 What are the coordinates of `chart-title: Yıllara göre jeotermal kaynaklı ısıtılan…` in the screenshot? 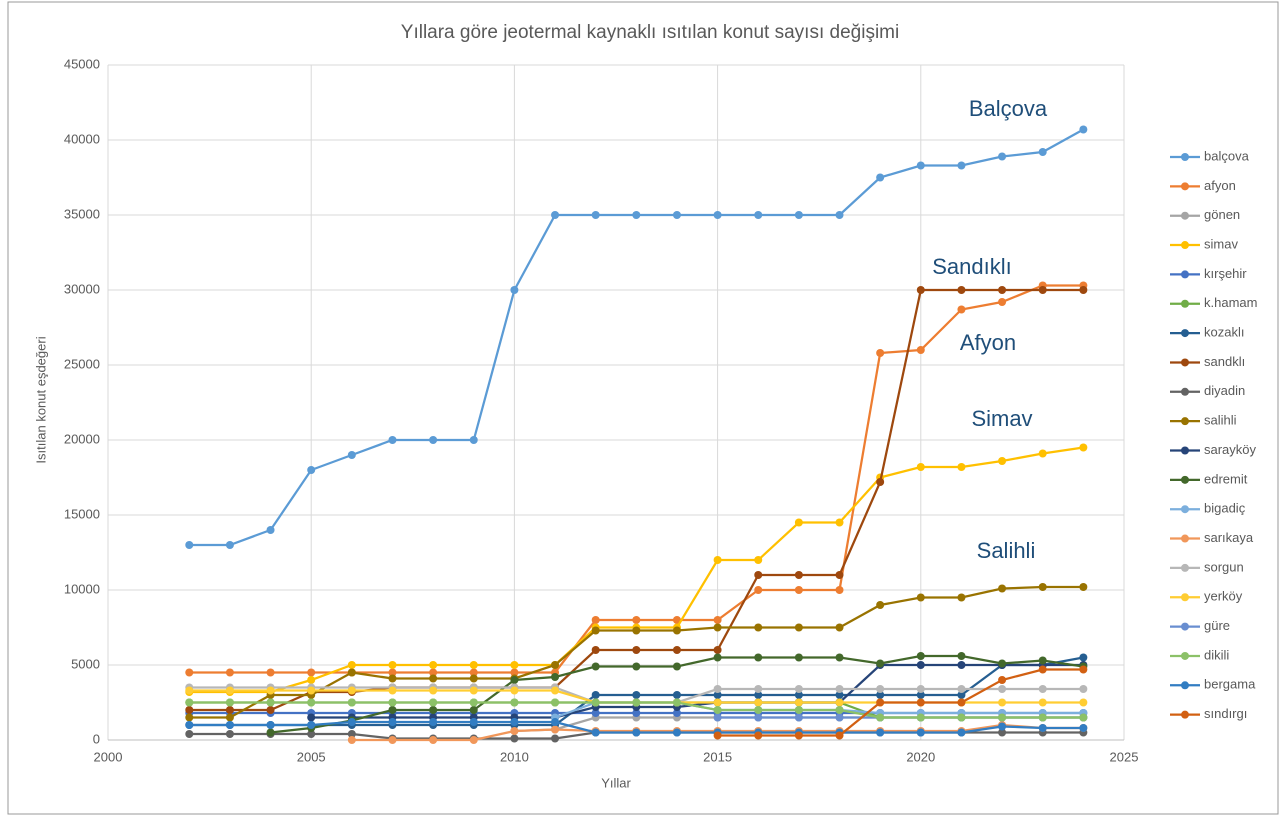 It's located at (650, 32).